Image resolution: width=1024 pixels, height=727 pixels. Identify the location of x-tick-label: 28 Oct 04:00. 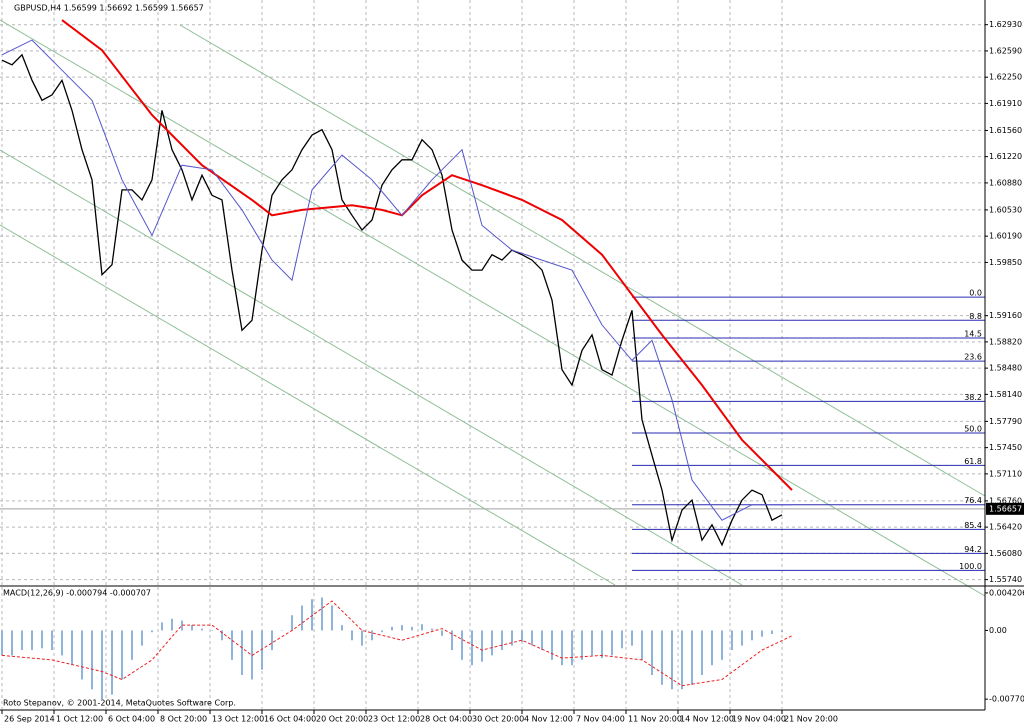
(446, 719).